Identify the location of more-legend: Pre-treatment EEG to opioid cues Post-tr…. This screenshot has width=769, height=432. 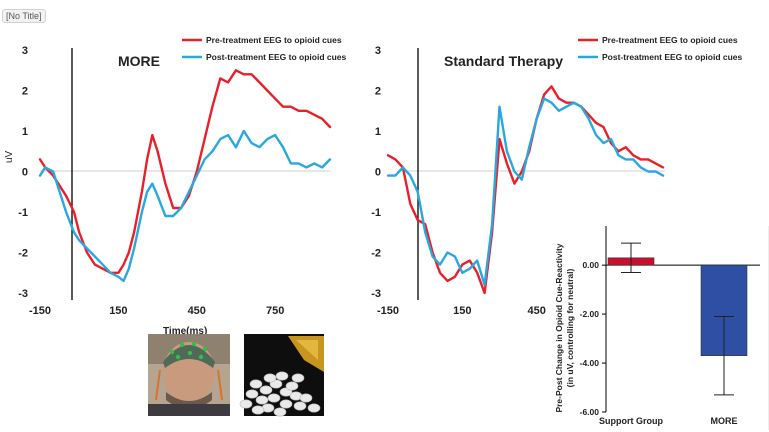
(264, 48).